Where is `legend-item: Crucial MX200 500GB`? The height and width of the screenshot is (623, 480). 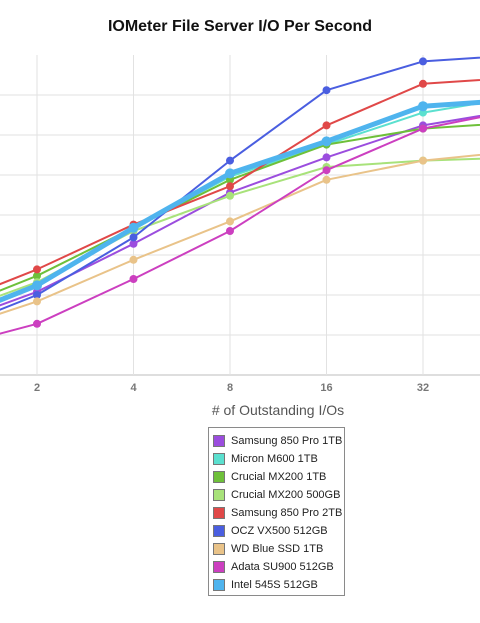 legend-item: Crucial MX200 500GB is located at coordinates (278, 495).